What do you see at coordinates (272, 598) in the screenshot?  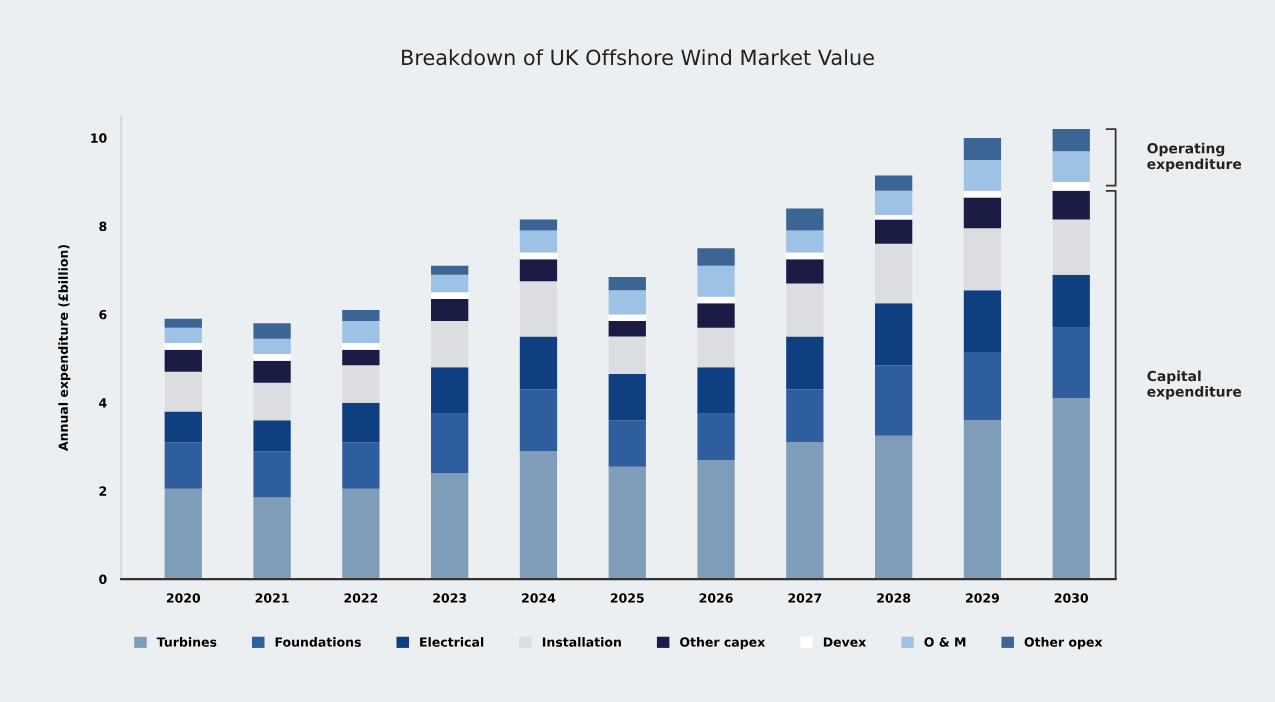 I see `x-tick-label: 2021` at bounding box center [272, 598].